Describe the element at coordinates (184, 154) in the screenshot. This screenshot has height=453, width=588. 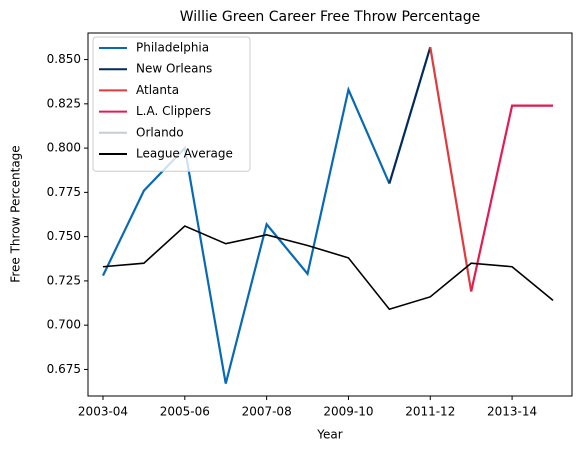
I see `legend-label: League Average` at that location.